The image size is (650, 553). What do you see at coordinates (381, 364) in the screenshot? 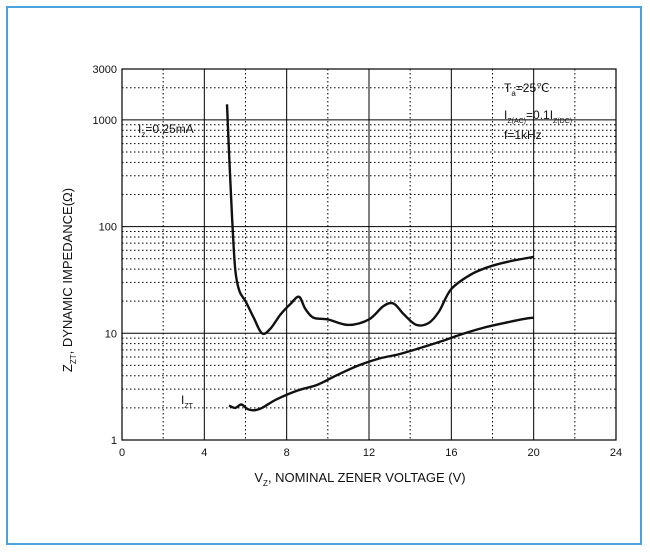
I see `impedance-curve-izt` at bounding box center [381, 364].